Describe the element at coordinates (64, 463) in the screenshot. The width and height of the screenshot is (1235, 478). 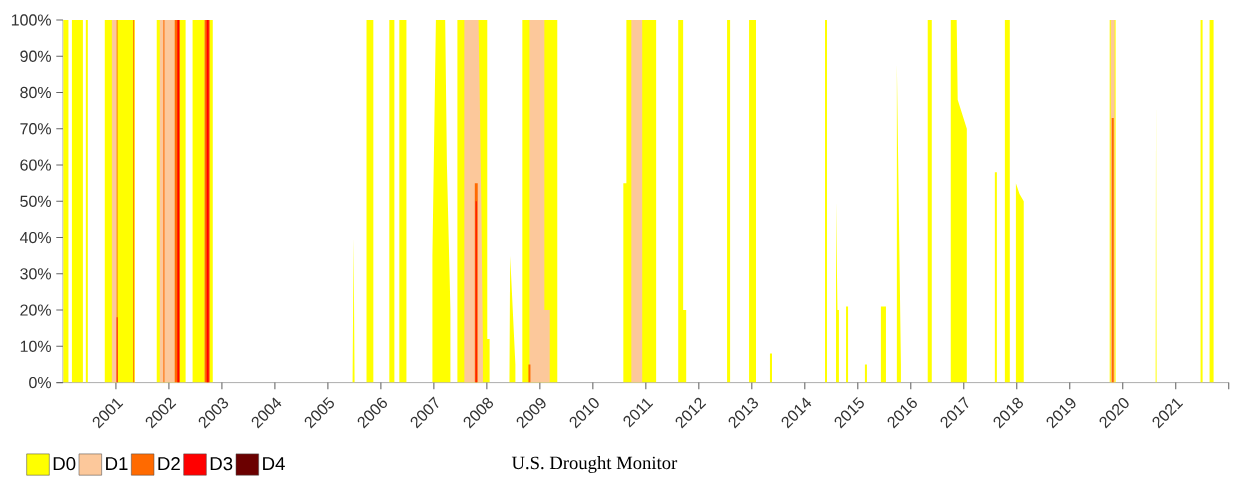
I see `legend-label: D0` at that location.